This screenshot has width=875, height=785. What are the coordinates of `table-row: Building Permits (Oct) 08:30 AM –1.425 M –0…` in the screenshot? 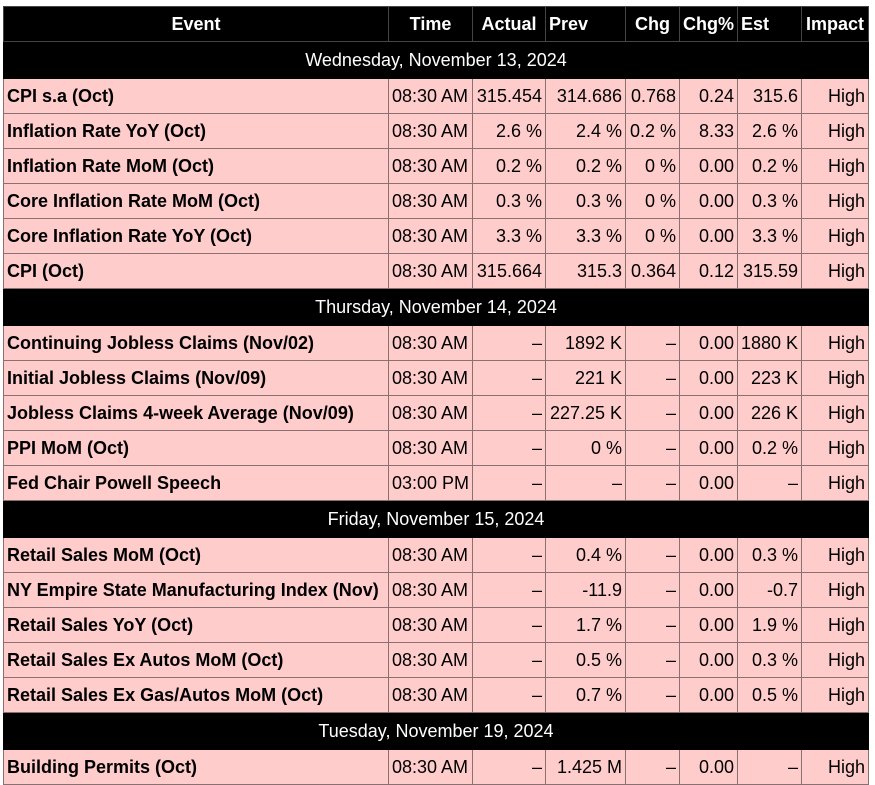 It's located at (436, 767).